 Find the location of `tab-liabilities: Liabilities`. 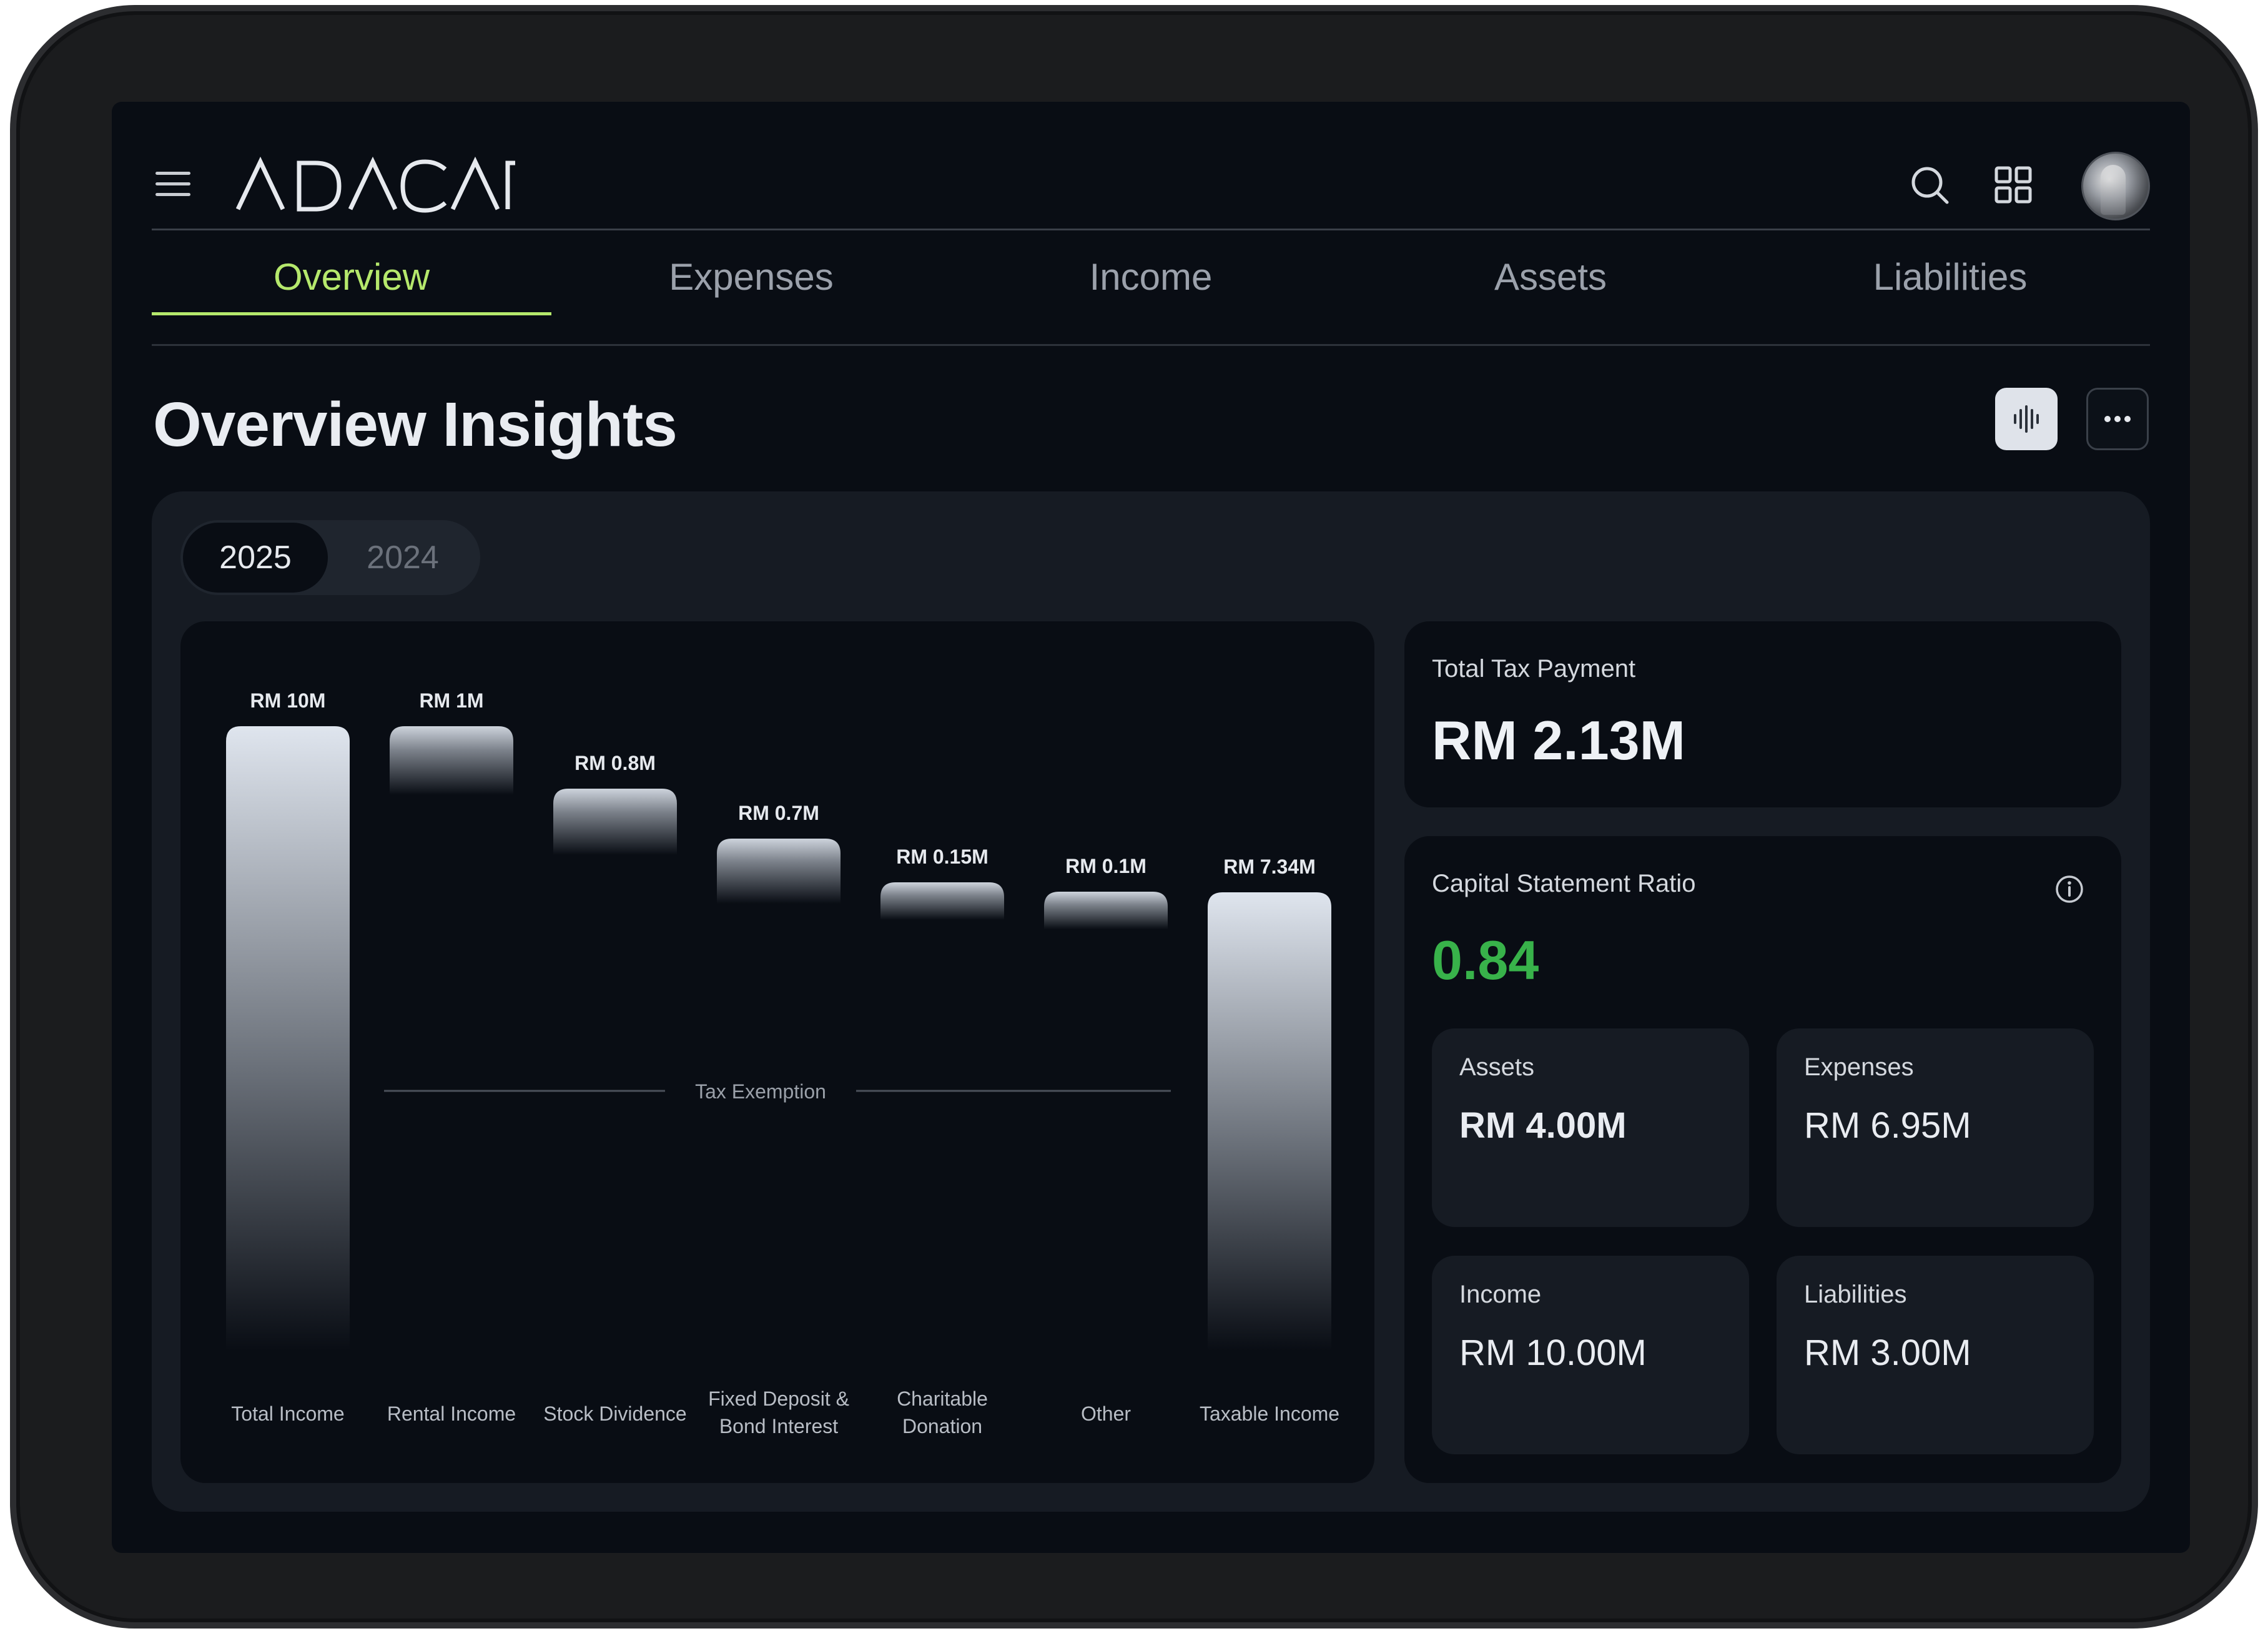

tab-liabilities: Liabilities is located at coordinates (1950, 276).